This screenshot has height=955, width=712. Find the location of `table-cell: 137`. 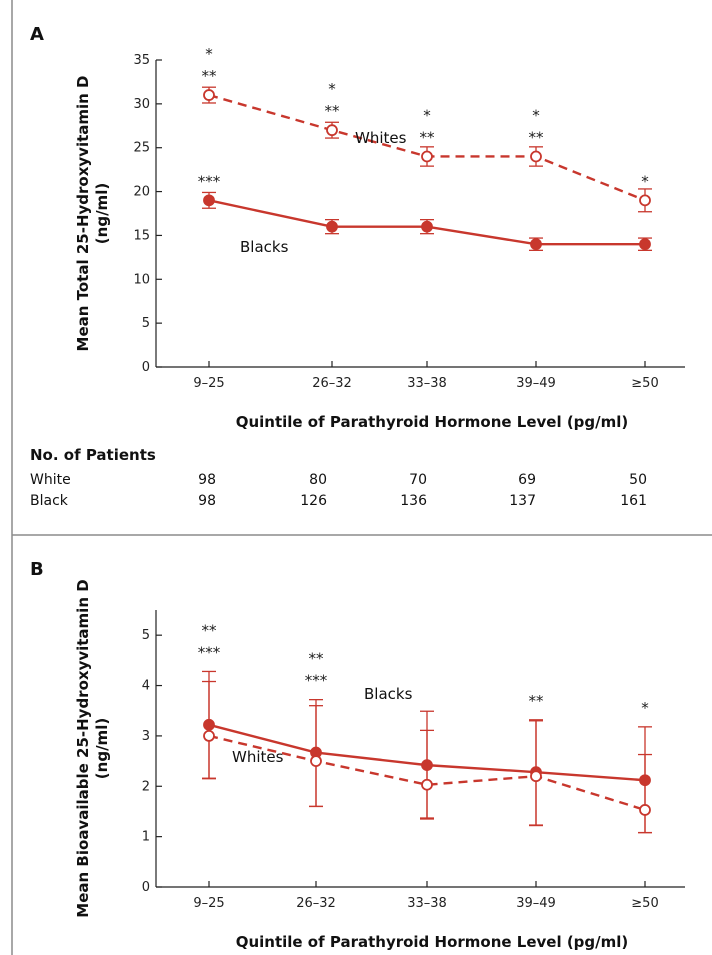

table-cell: 137 is located at coordinates (522, 501).